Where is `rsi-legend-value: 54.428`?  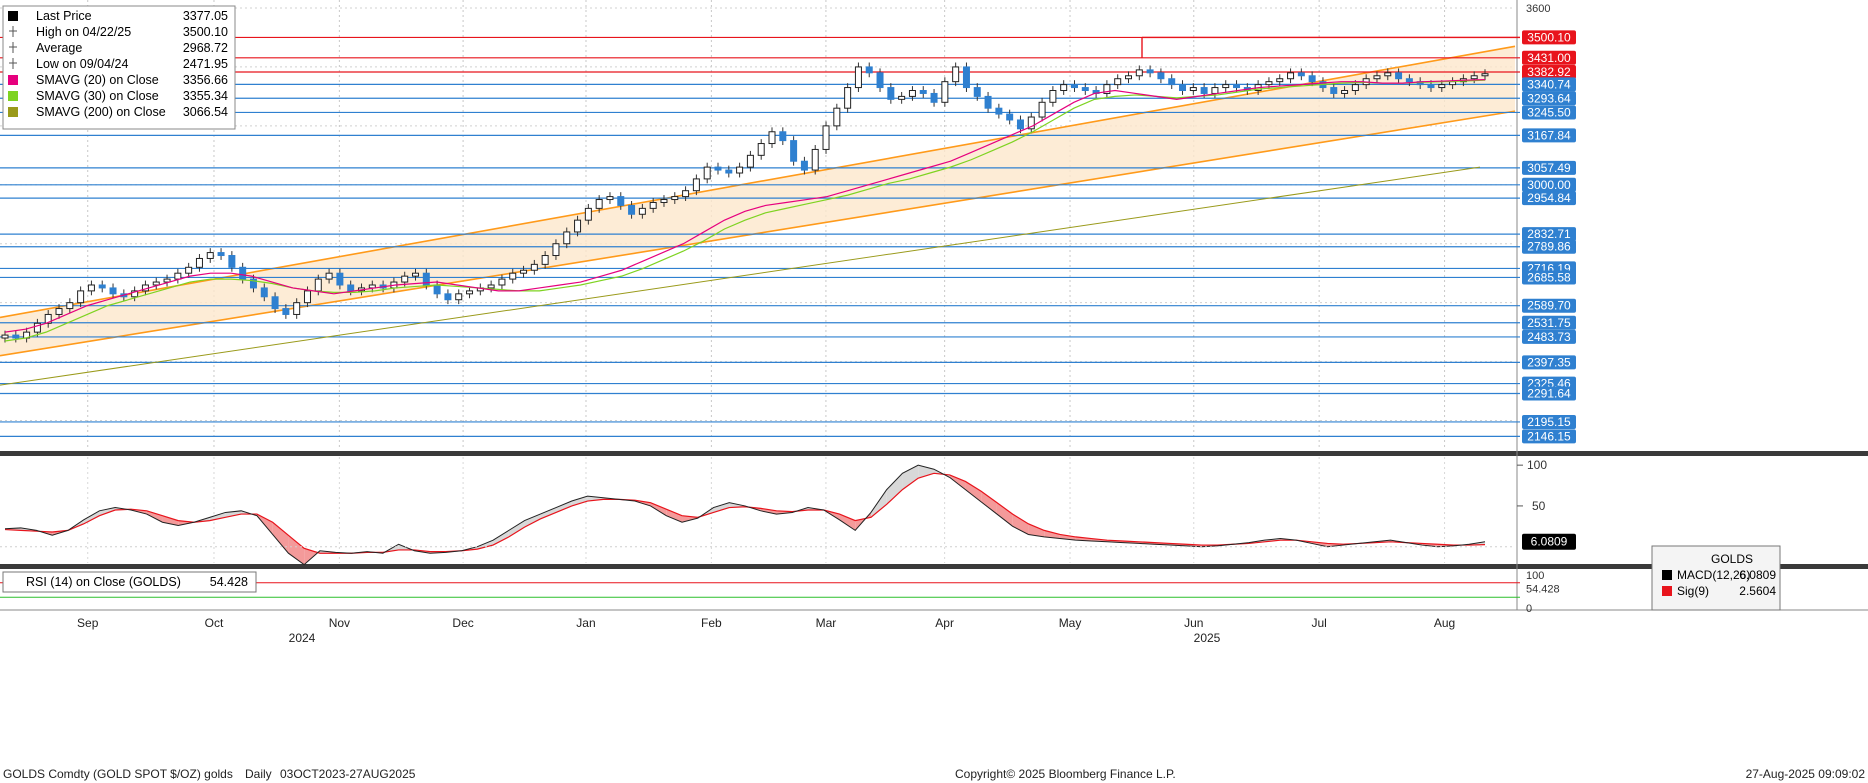 rsi-legend-value: 54.428 is located at coordinates (229, 582).